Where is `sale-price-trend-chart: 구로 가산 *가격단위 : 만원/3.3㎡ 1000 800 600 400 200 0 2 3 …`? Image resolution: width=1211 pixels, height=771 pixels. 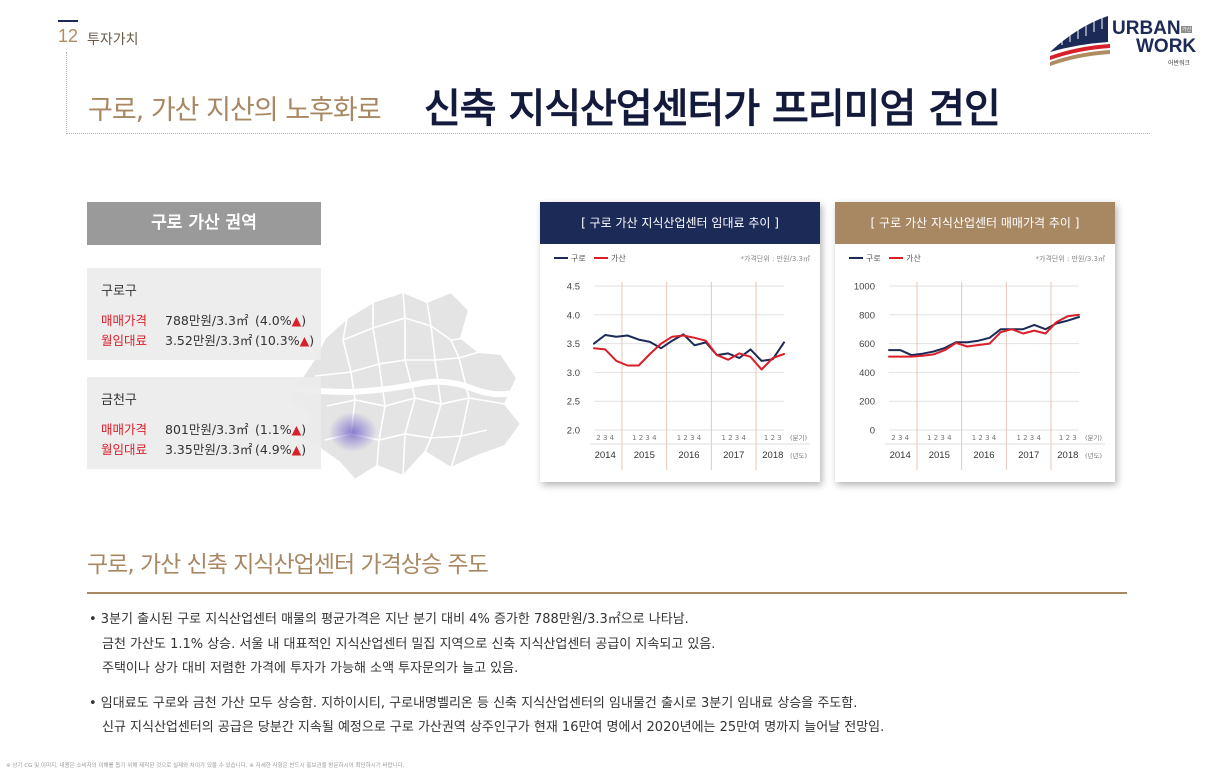 sale-price-trend-chart: 구로 가산 *가격단위 : 만원/3.3㎡ 1000 800 600 400 200 0 2 3 … is located at coordinates (977, 361).